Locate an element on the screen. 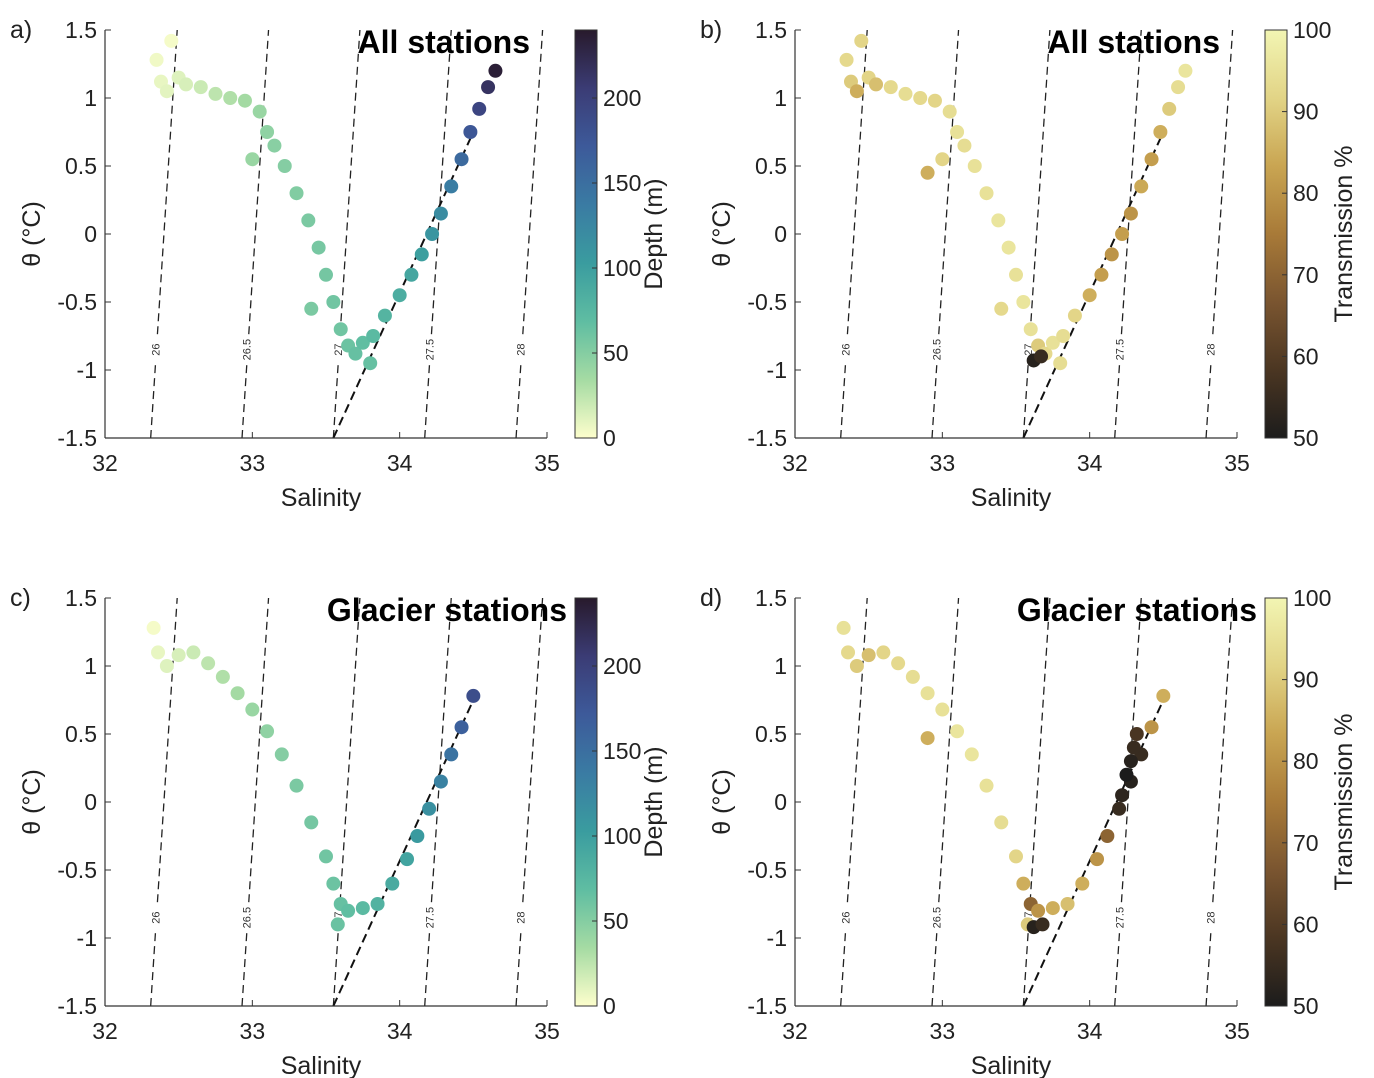 This screenshot has height=1078, width=1374. colorbar is located at coordinates (586, 802).